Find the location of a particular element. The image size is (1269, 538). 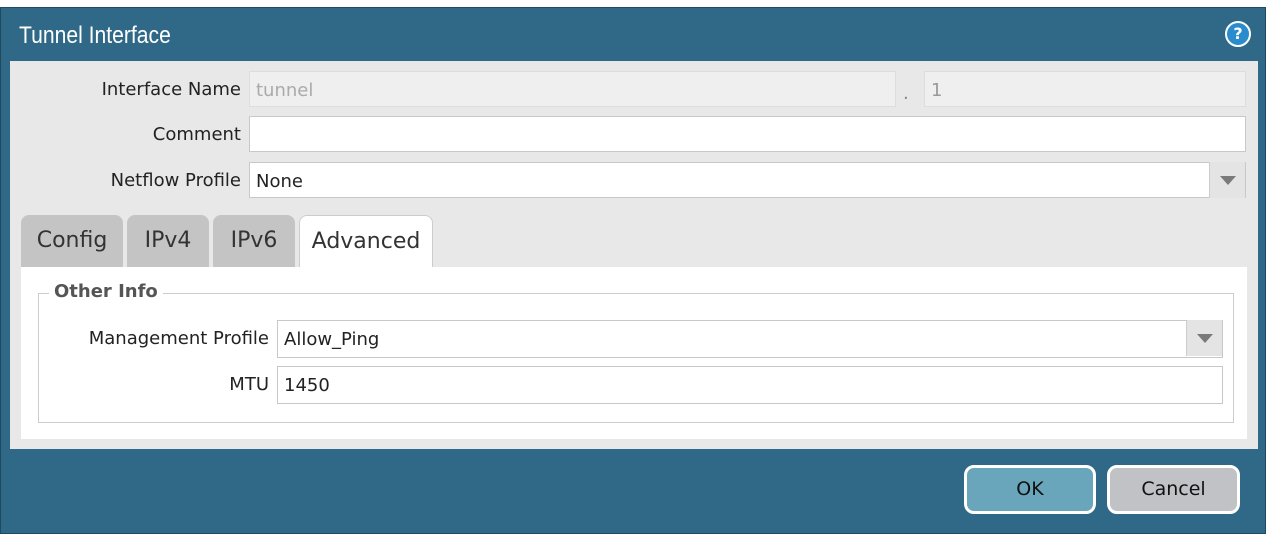

mtu-input: 1450 is located at coordinates (750, 385).